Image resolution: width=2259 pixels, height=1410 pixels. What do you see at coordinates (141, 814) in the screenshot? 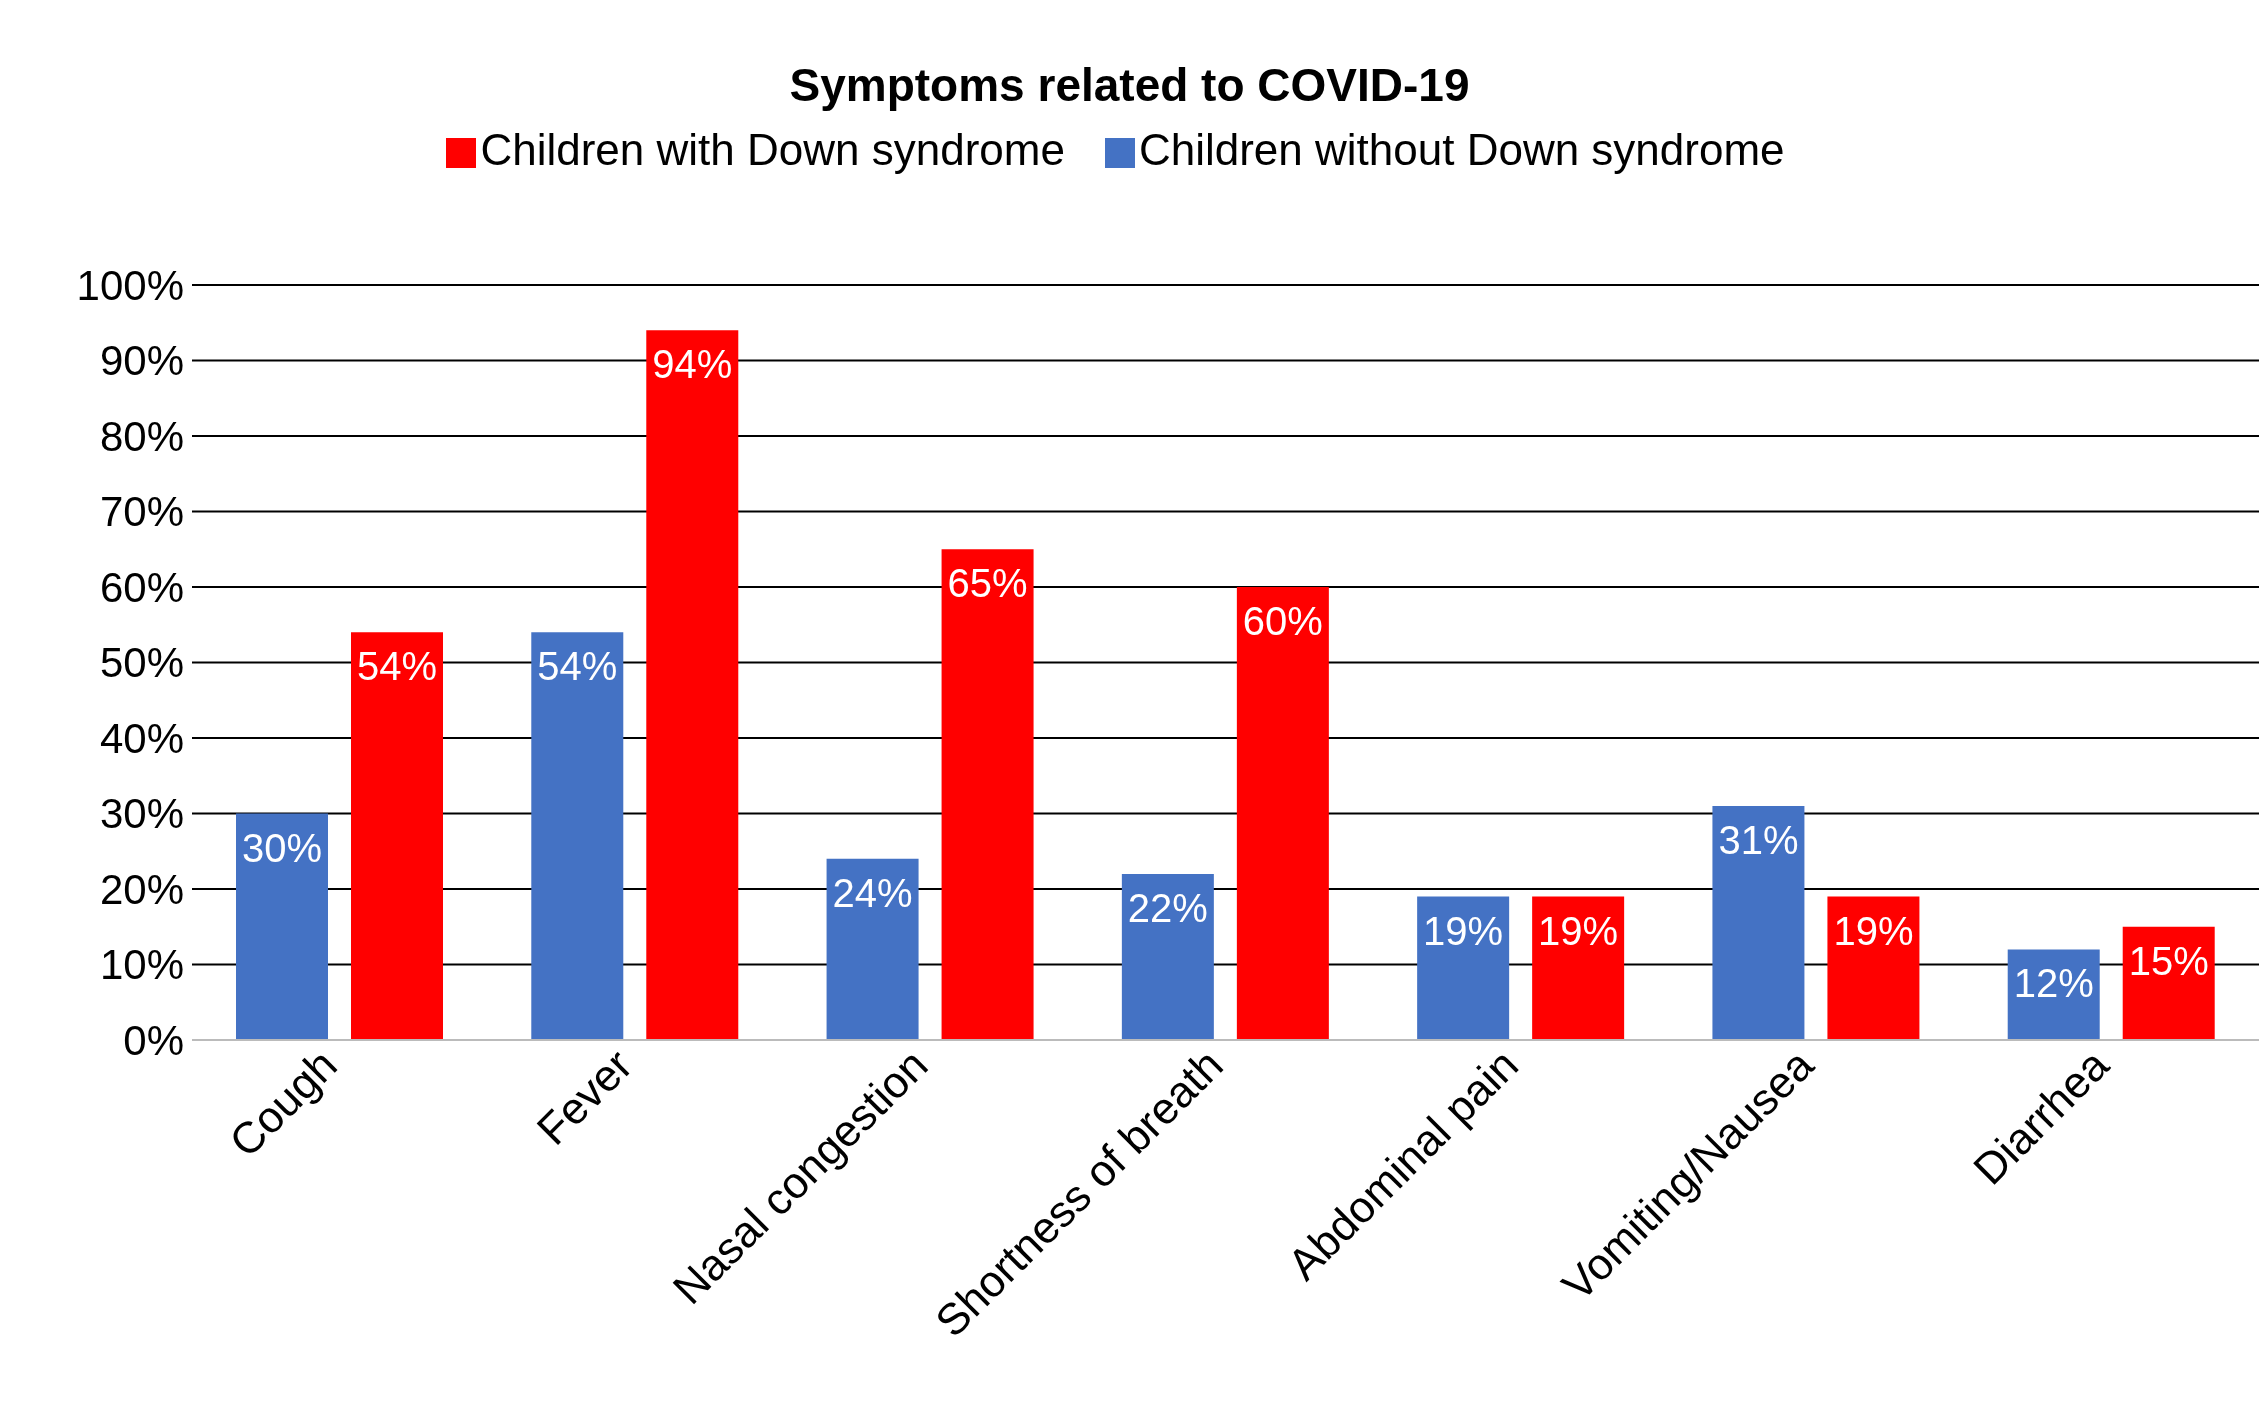
I see `y-tick-label: 30%` at bounding box center [141, 814].